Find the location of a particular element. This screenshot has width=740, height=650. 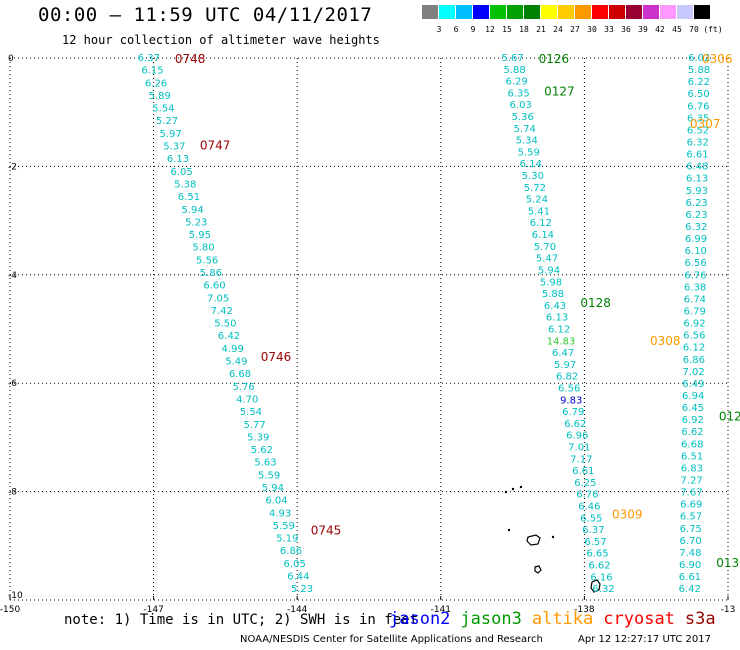

wave-height-value: 7.05 is located at coordinates (218, 298).